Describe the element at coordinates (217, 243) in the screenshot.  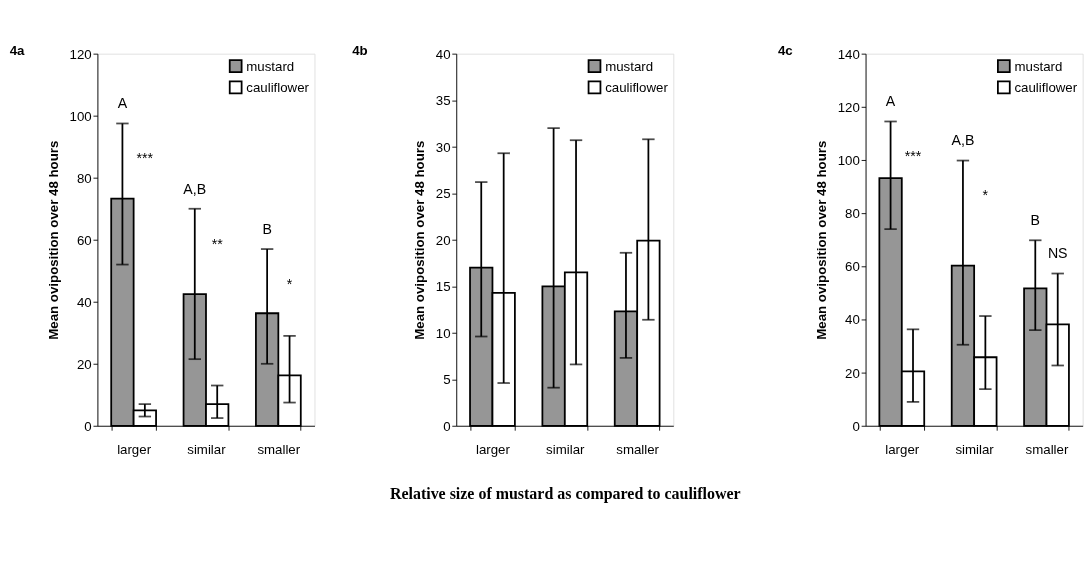
I see `annotation: **` at that location.